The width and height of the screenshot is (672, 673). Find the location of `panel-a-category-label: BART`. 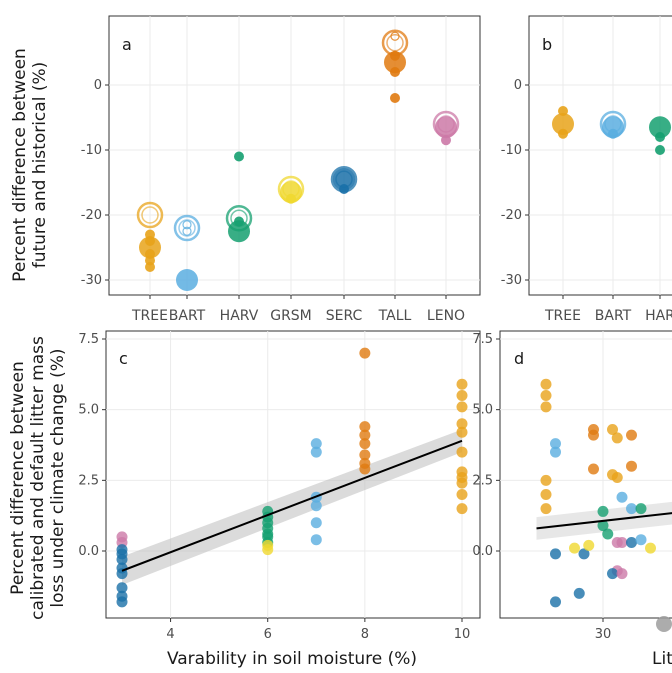

panel-a-category-label: BART is located at coordinates (187, 316).